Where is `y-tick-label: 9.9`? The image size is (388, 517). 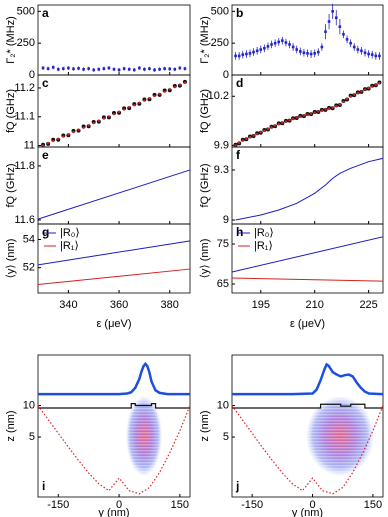
y-tick-label: 9.9 is located at coordinates (221, 145).